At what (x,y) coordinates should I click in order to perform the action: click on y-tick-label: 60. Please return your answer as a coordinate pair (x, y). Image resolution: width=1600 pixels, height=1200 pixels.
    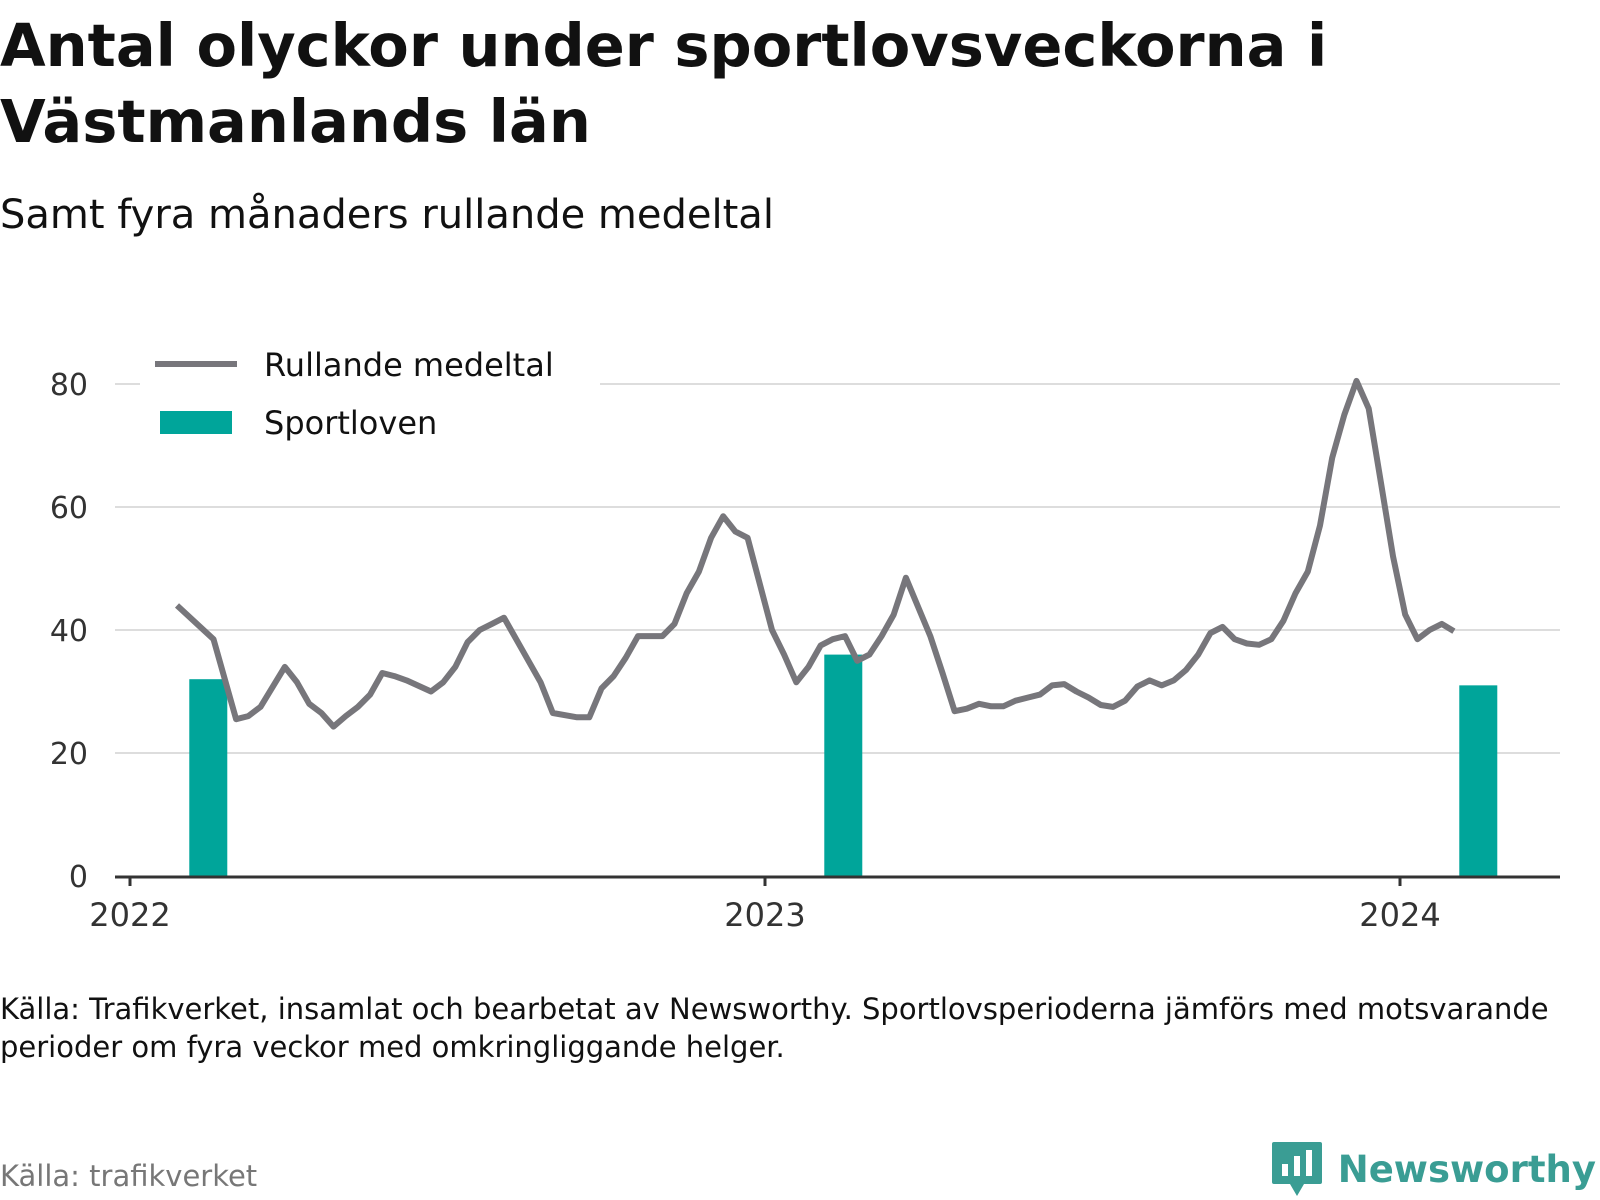
    Looking at the image, I should click on (69, 508).